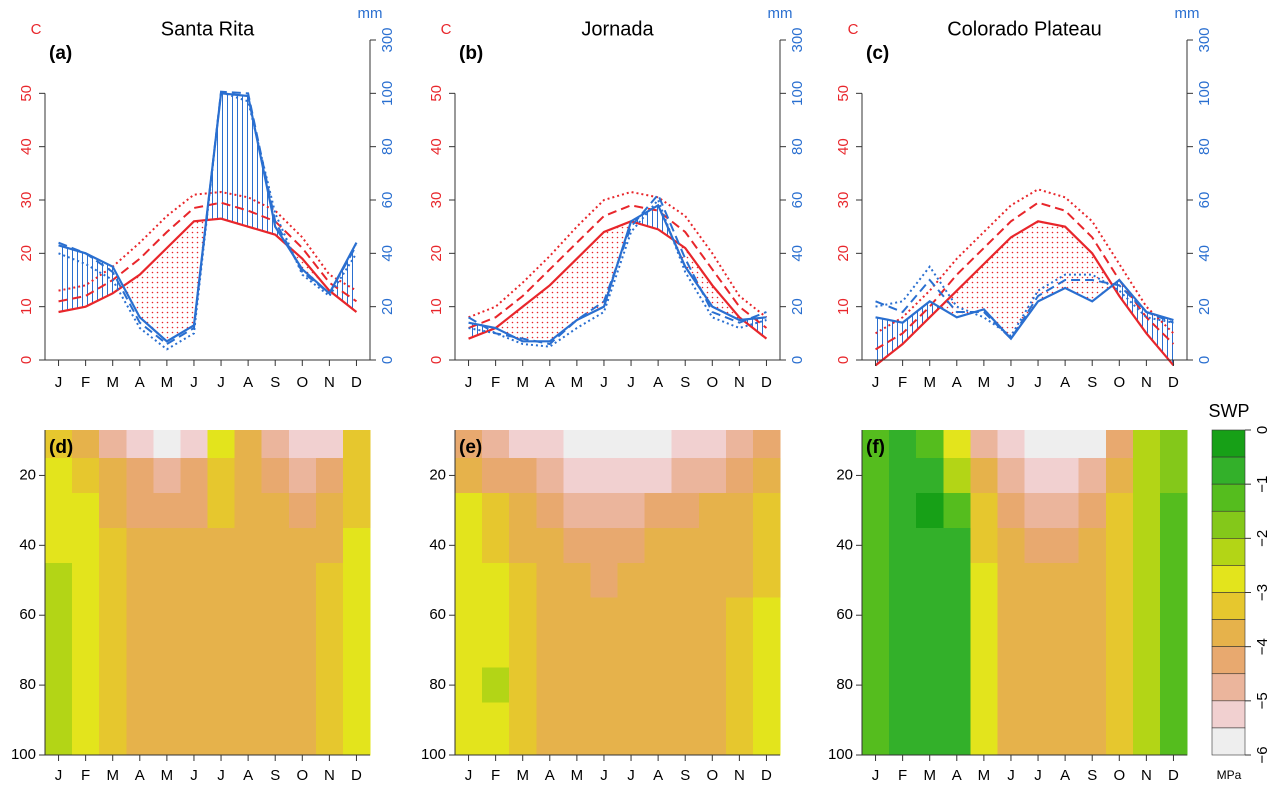  Describe the element at coordinates (1262, 646) in the screenshot. I see `colorbar-tick-label: −4` at that location.